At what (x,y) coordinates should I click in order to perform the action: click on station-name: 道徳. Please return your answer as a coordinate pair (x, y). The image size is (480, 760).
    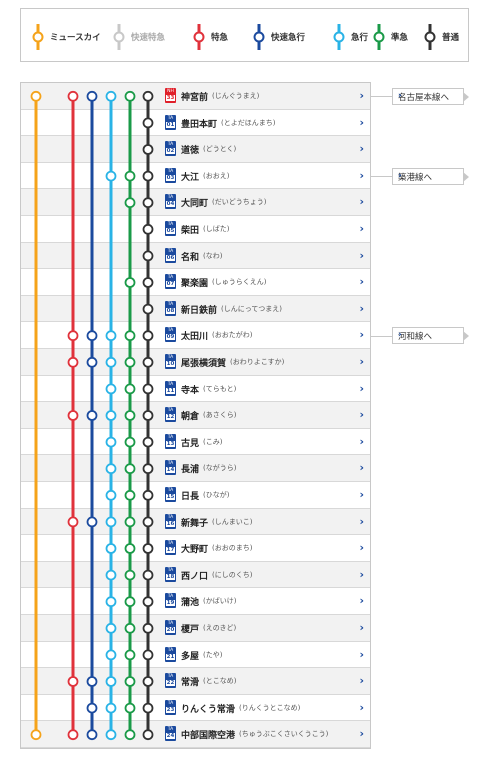
    Looking at the image, I should click on (190, 151).